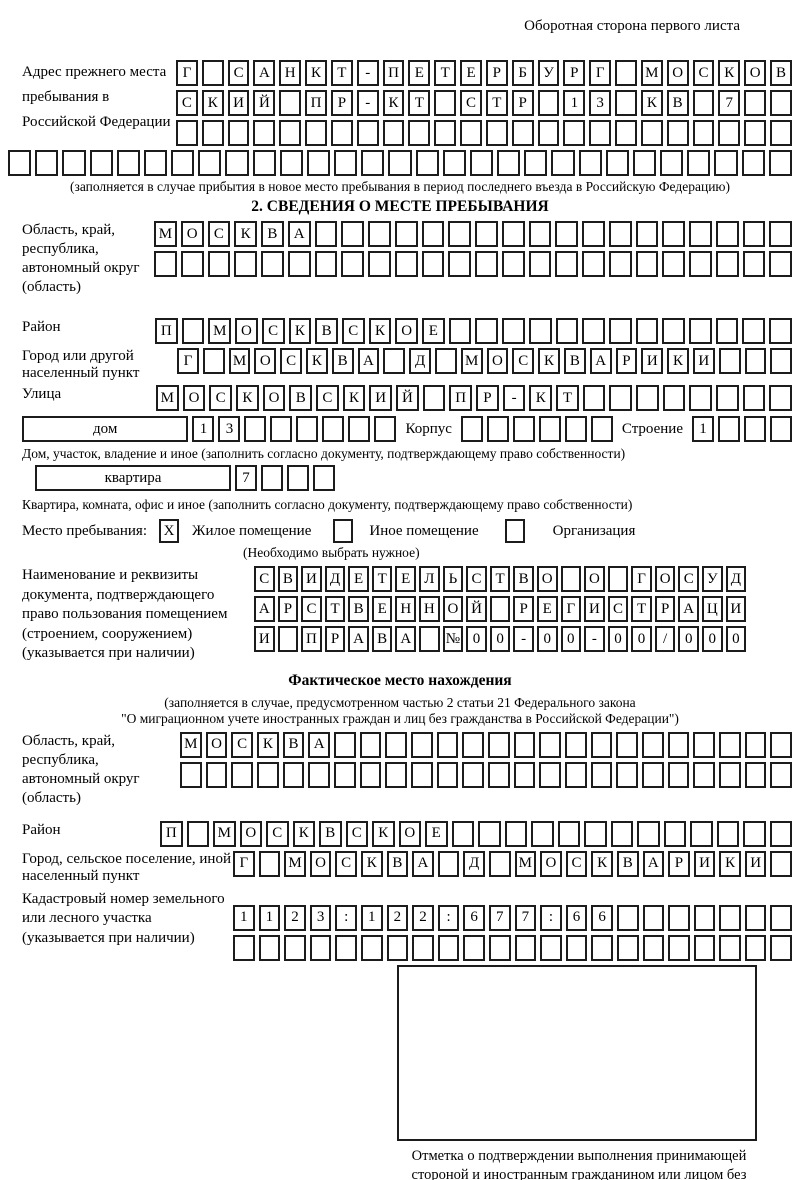 This screenshot has height=1180, width=800. I want to click on char-cell: Й, so click(476, 609).